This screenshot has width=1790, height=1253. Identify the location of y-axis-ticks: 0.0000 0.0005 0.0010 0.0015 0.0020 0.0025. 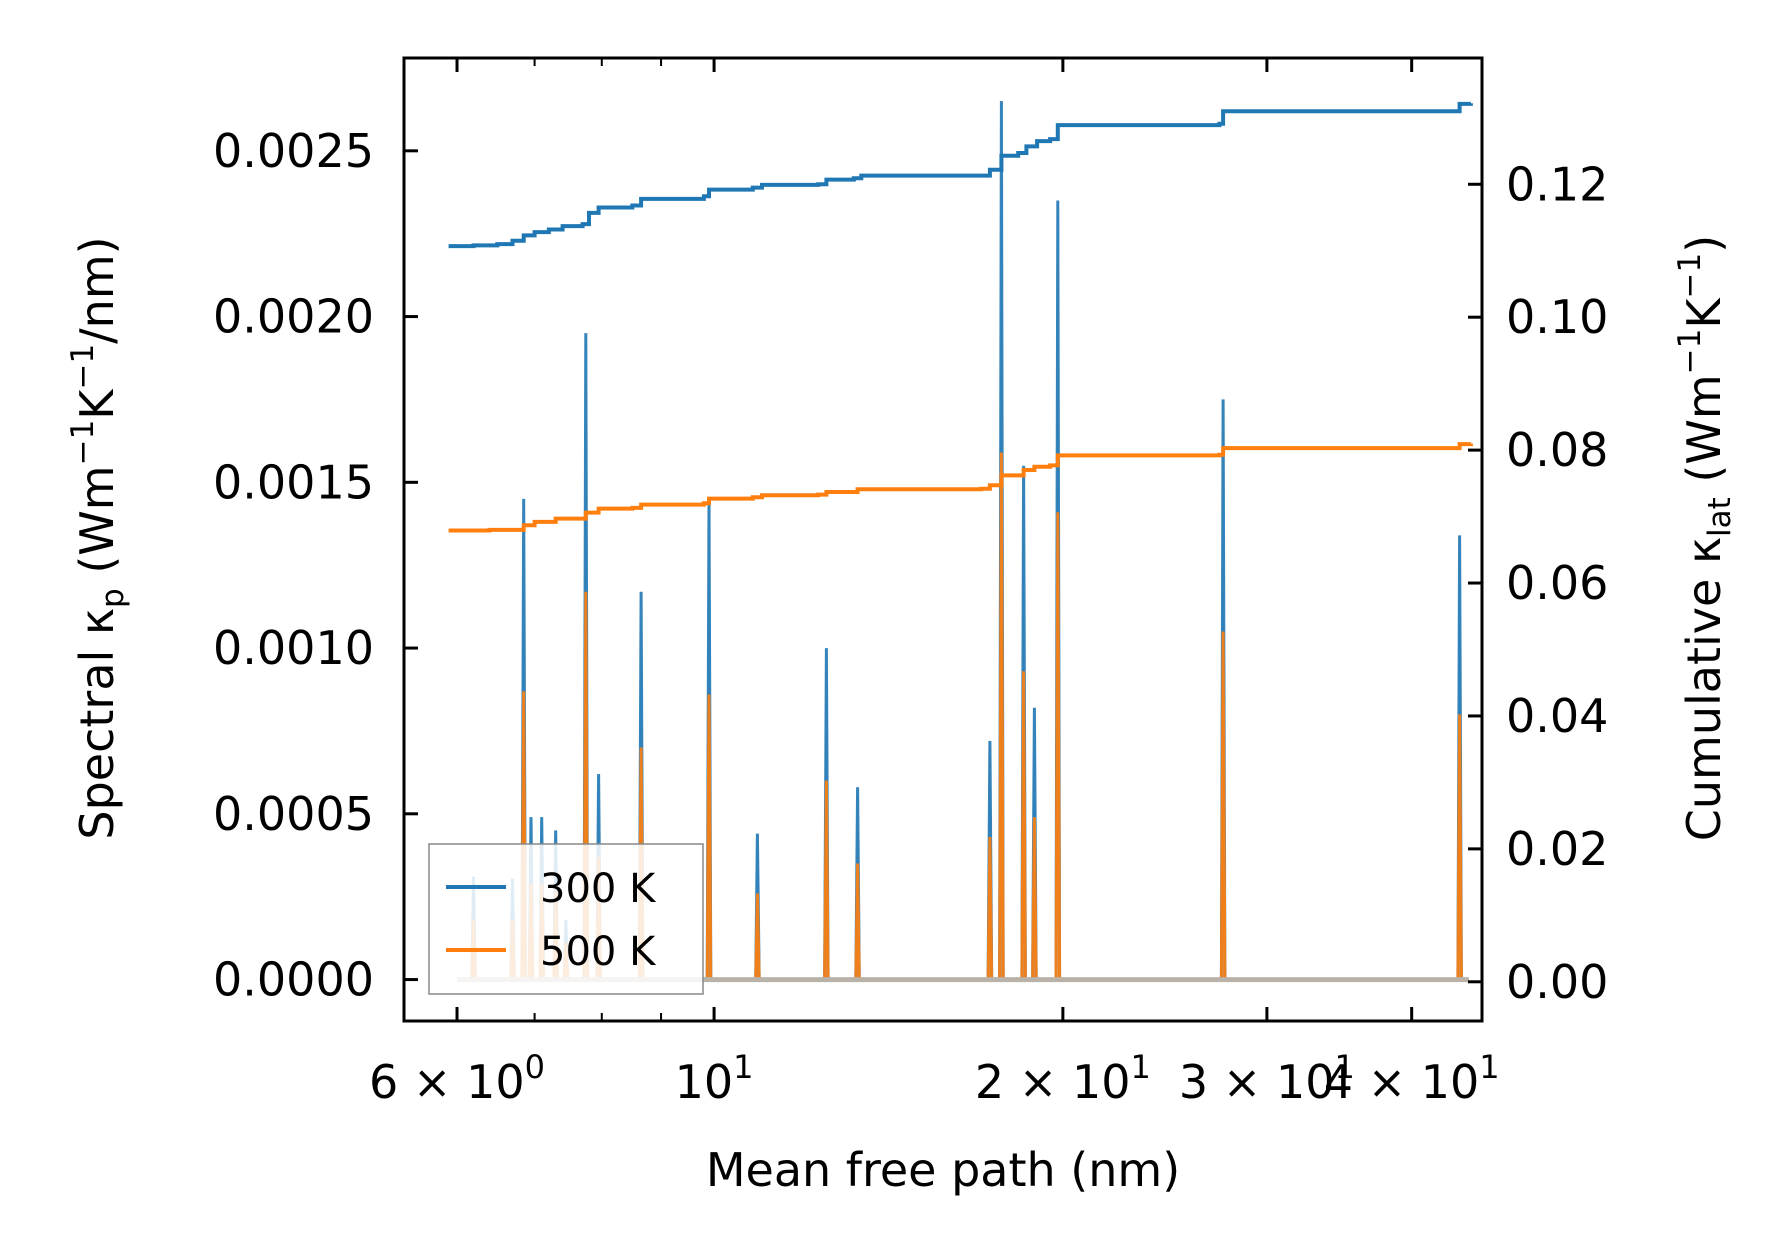
(315, 565).